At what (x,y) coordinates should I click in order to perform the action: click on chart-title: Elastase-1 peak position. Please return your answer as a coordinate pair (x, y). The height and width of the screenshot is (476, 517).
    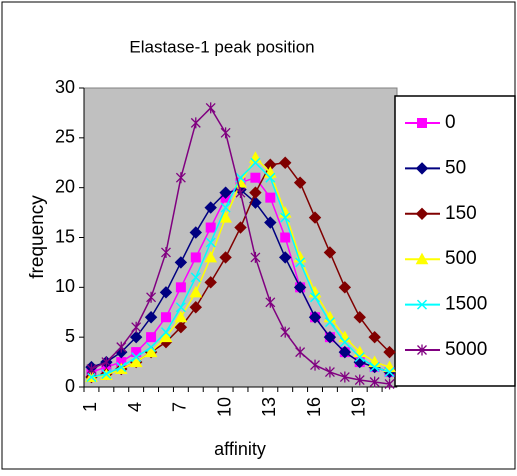
    Looking at the image, I should click on (221, 46).